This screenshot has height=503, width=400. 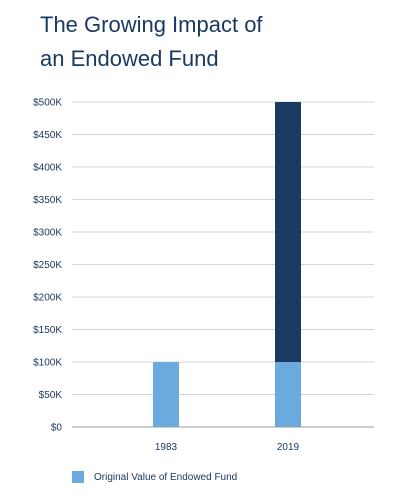 I want to click on x-tick-label: 2019, so click(x=288, y=447).